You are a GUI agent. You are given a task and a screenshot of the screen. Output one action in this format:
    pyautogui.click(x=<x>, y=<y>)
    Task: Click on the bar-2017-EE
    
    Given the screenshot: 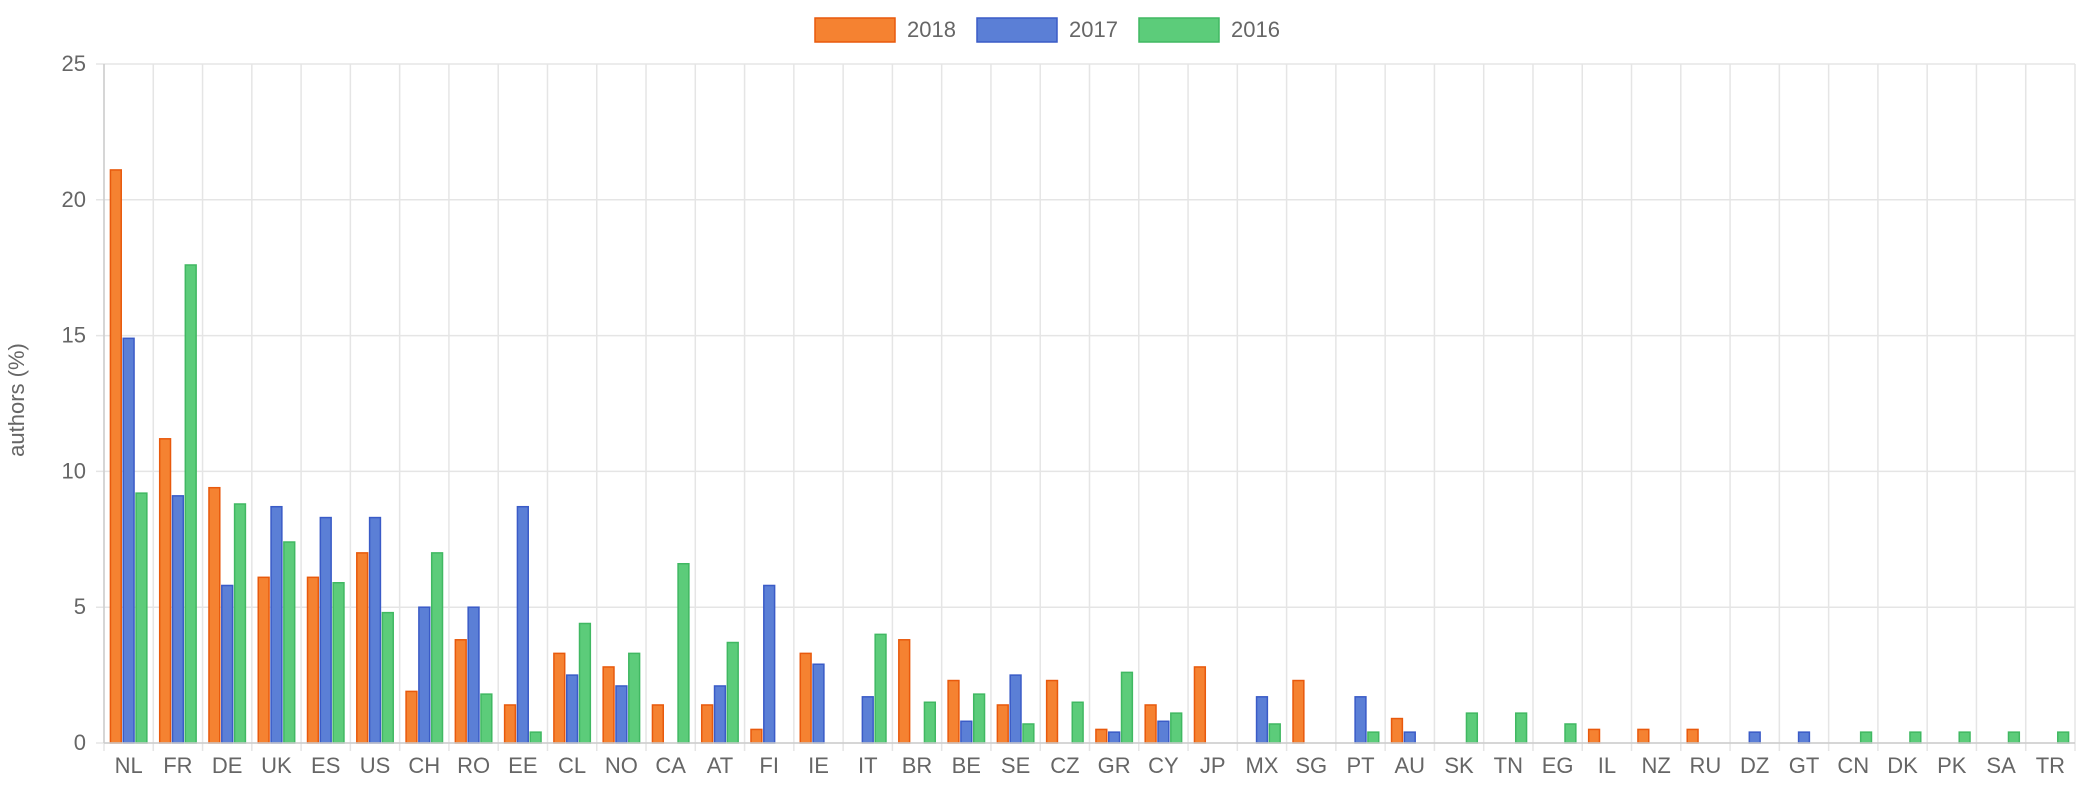 What is the action you would take?
    pyautogui.click(x=522, y=624)
    